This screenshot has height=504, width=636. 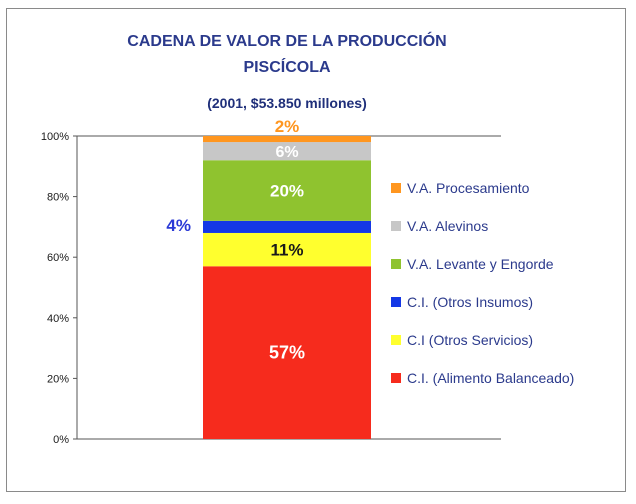 What do you see at coordinates (55, 137) in the screenshot?
I see `y-tick-label: 100%` at bounding box center [55, 137].